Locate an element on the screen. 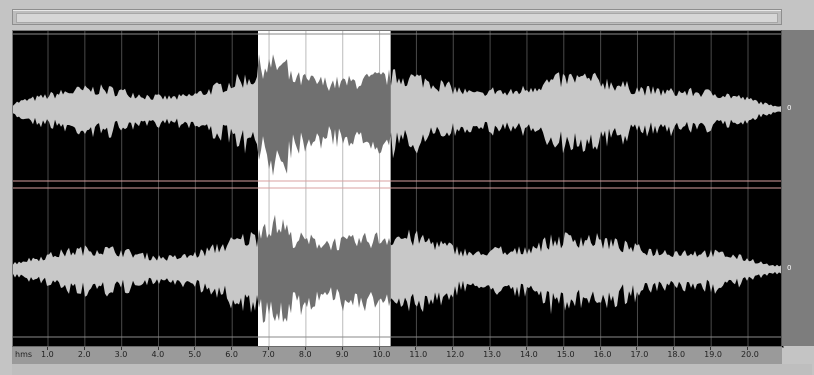  time-tick-label: 12.0 is located at coordinates (455, 354).